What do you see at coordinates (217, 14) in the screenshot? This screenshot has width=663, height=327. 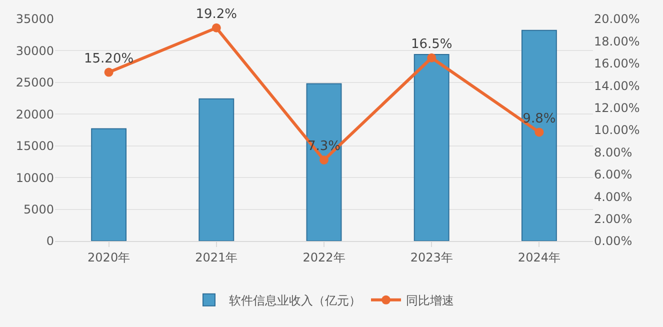 I see `data-label: 19.2%` at bounding box center [217, 14].